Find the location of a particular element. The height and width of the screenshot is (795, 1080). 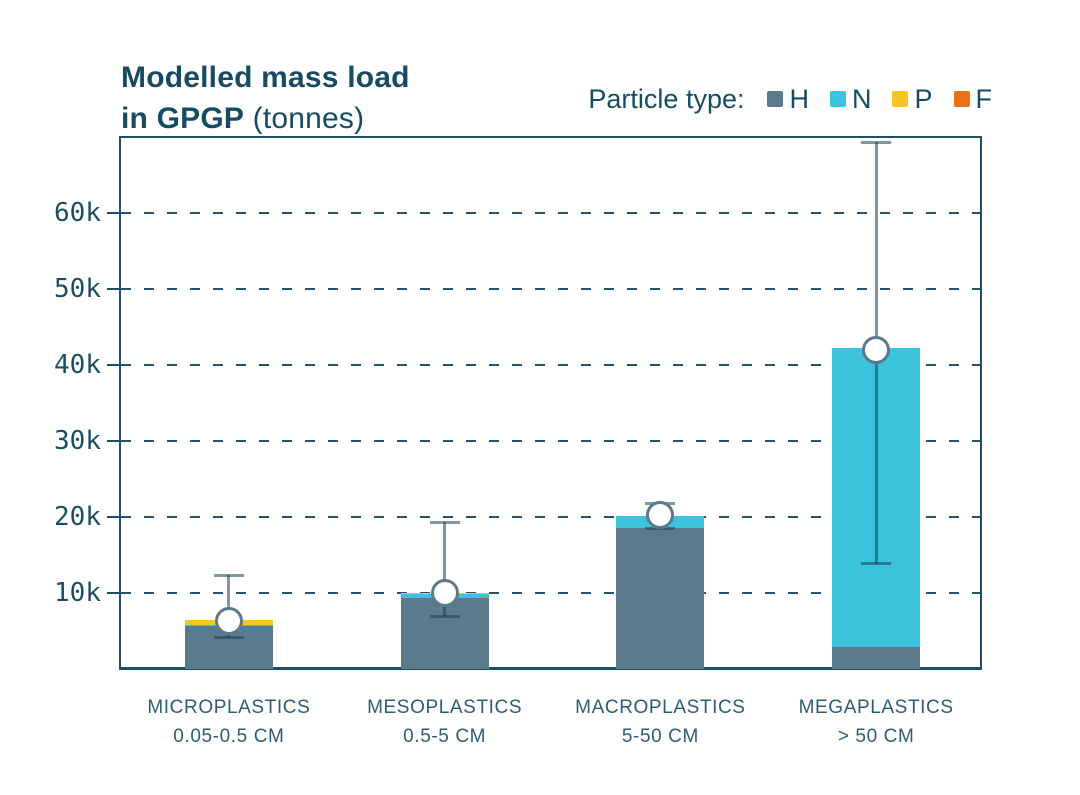

legend-swatch-p-icon is located at coordinates (900, 99).